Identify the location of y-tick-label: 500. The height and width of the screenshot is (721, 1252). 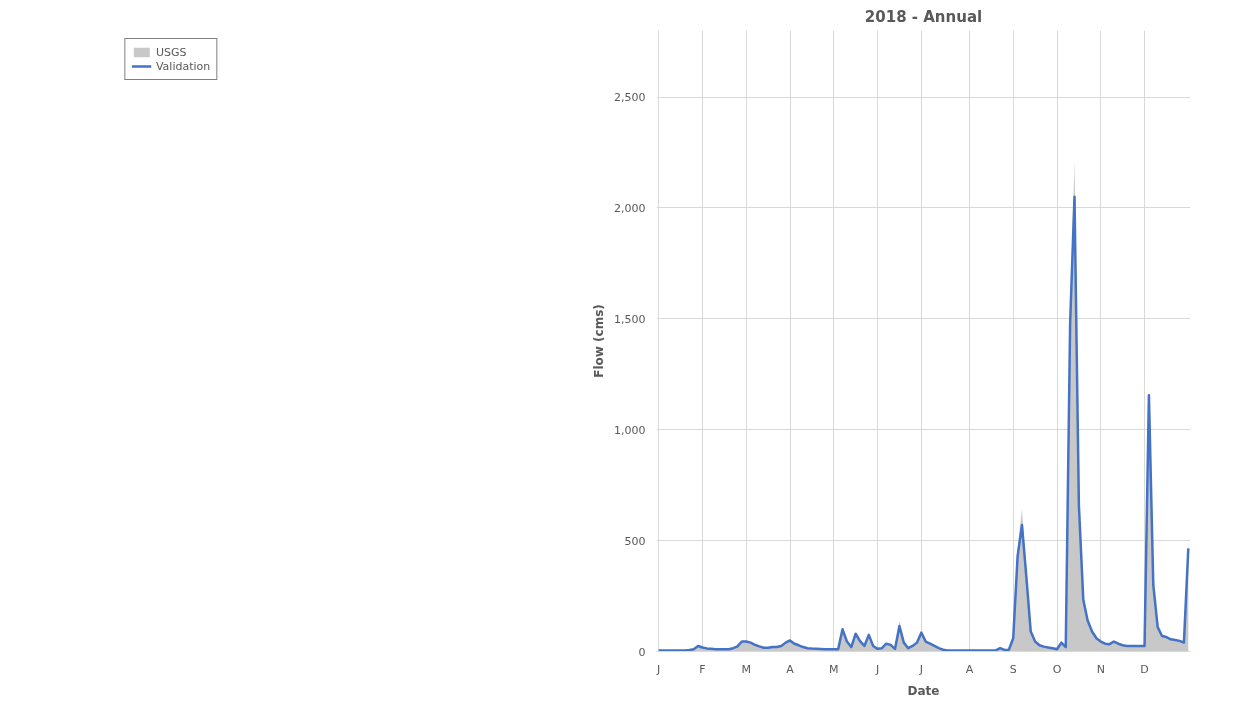
(635, 541).